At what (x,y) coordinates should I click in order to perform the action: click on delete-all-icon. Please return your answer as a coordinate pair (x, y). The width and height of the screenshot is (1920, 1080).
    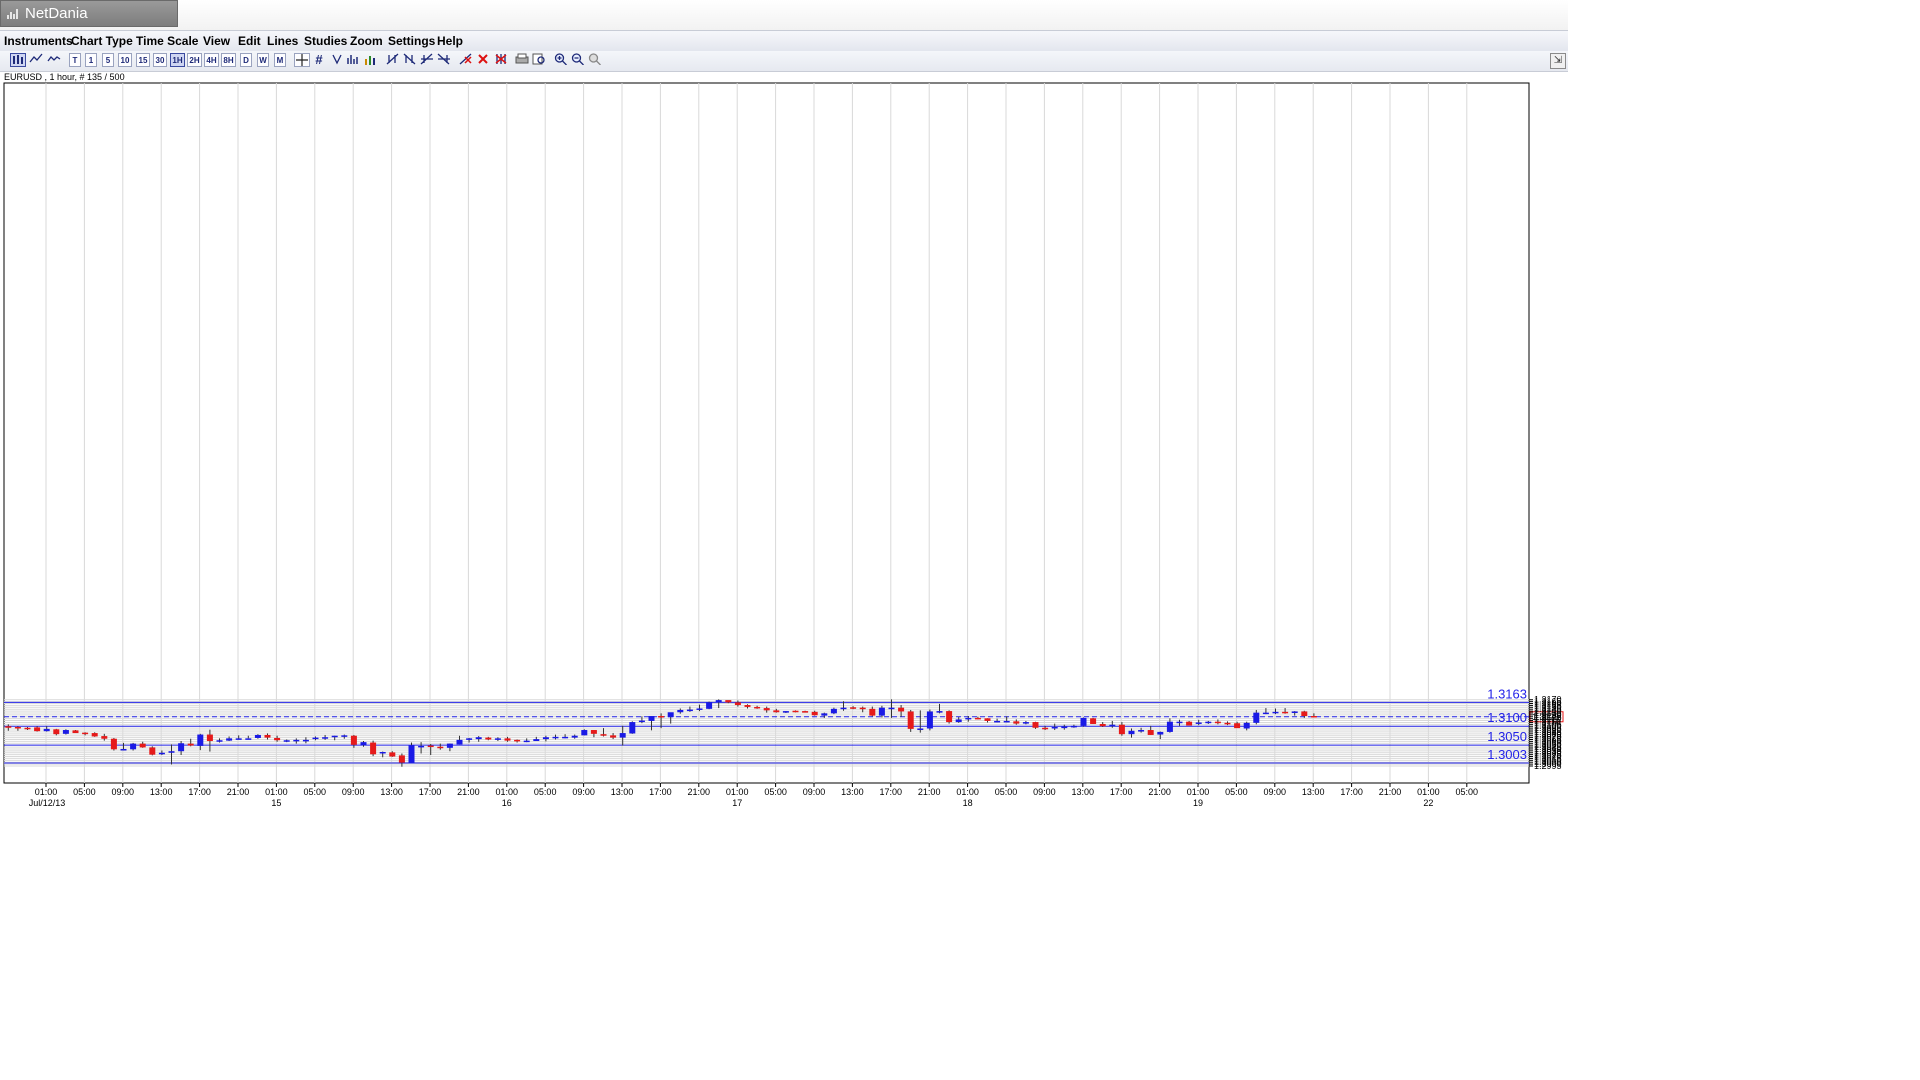
    Looking at the image, I should click on (501, 60).